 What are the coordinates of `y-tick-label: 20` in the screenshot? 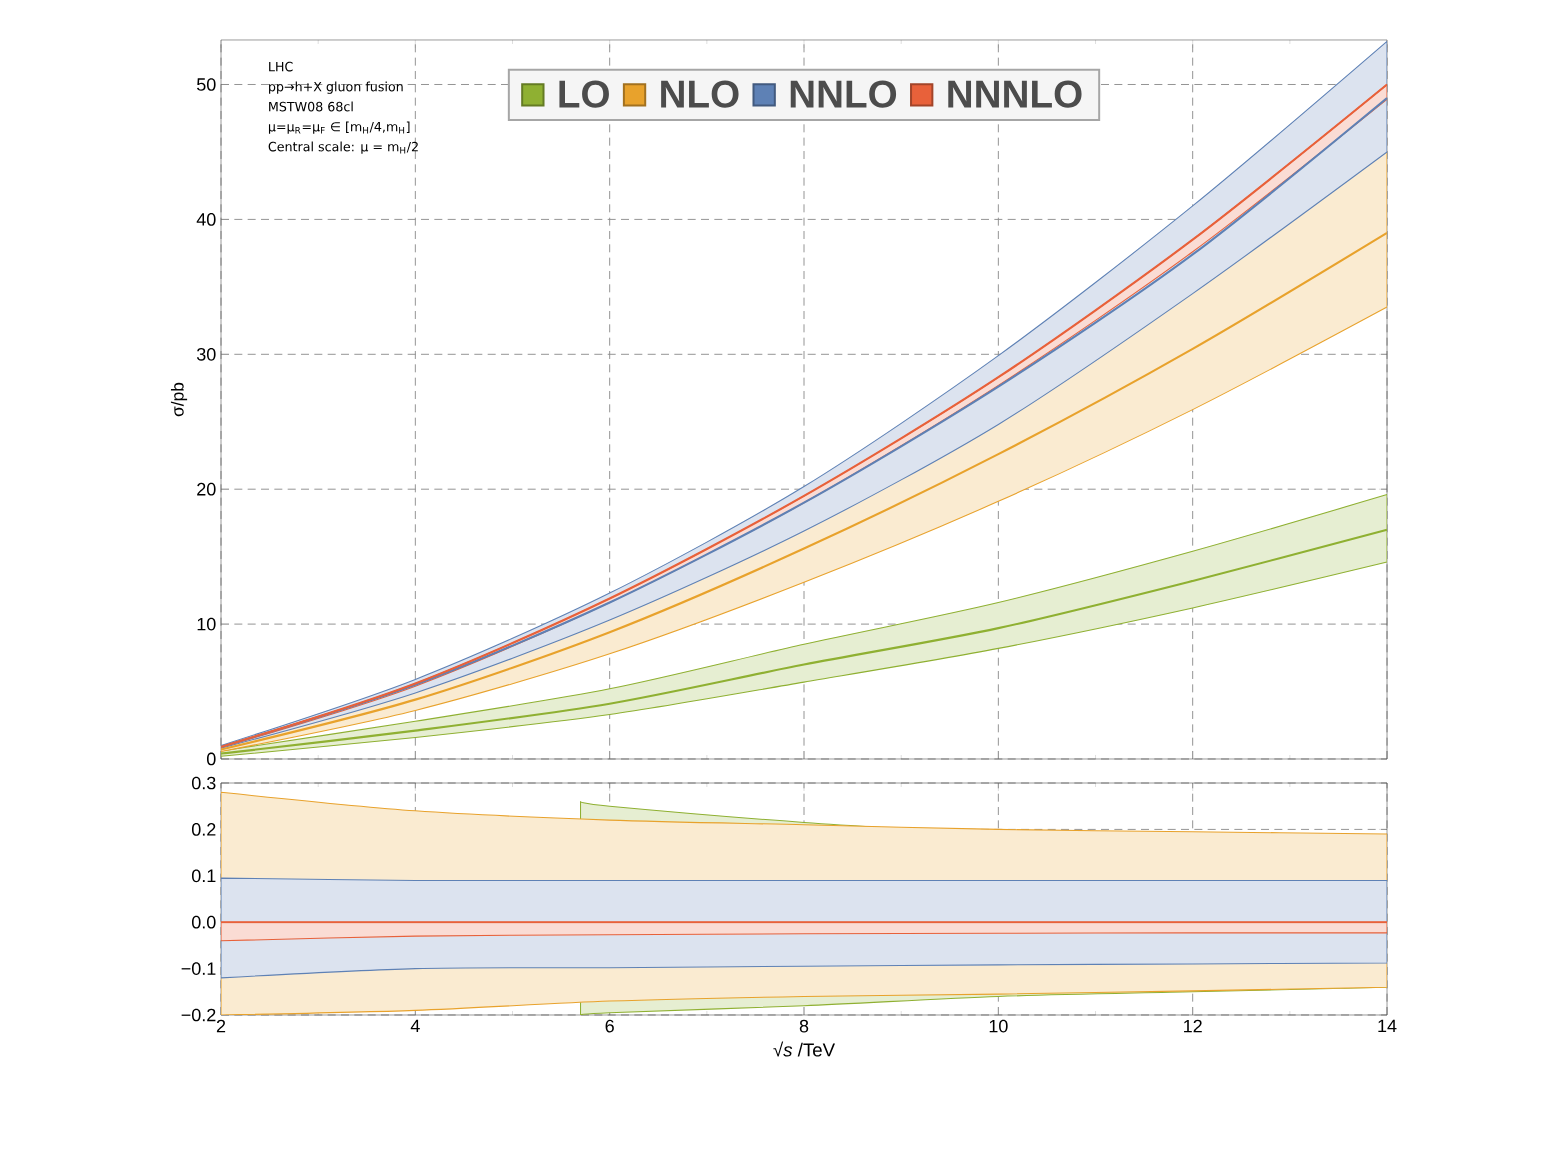 It's located at (206, 489).